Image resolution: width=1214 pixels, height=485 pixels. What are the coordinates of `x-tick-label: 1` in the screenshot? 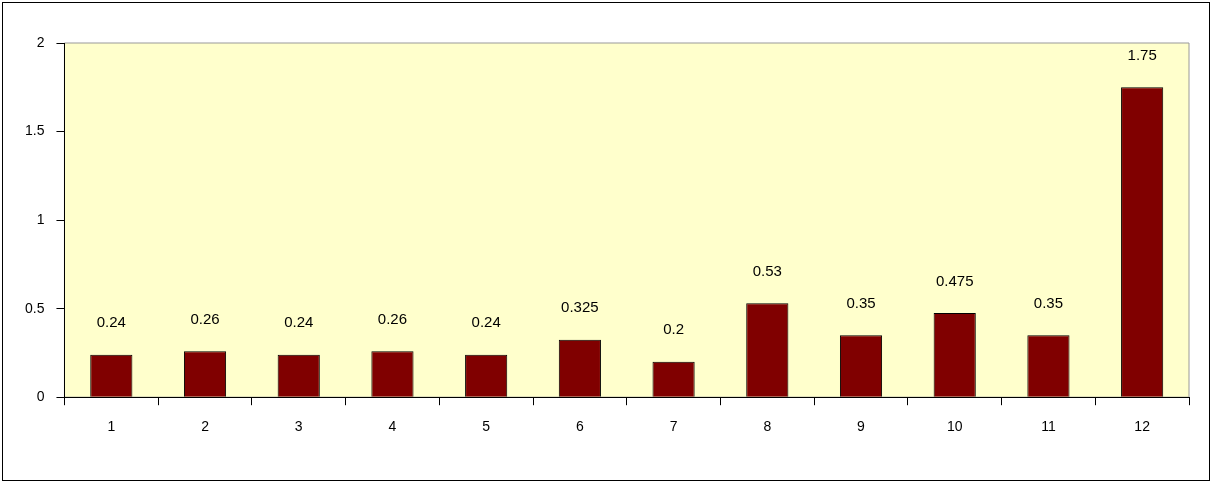 It's located at (111, 426).